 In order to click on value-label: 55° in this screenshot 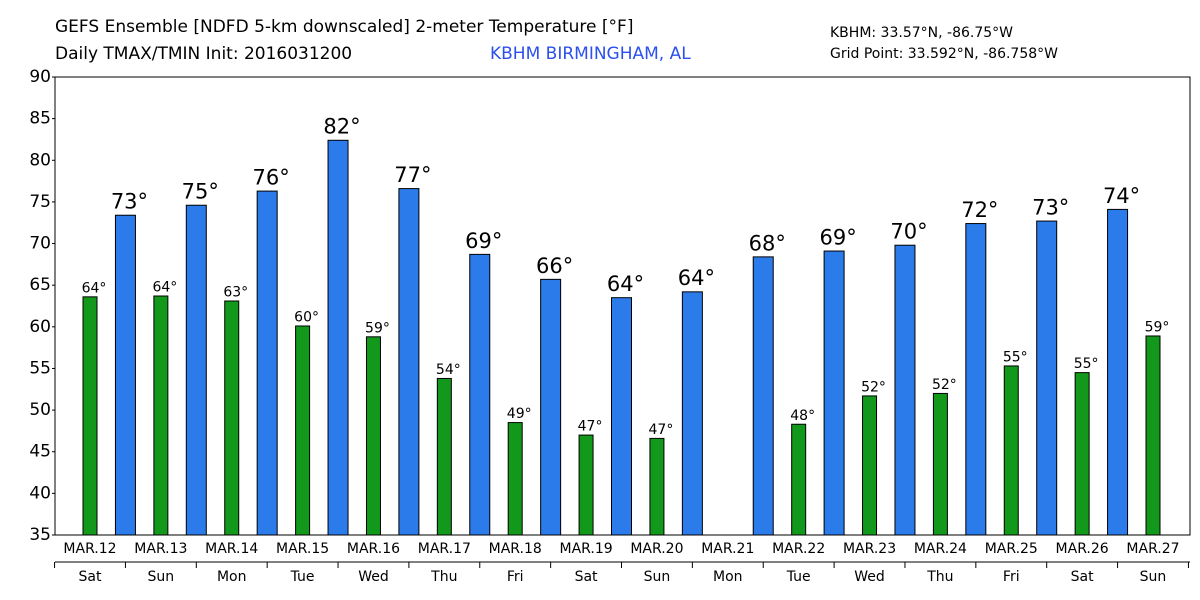, I will do `click(1086, 364)`.